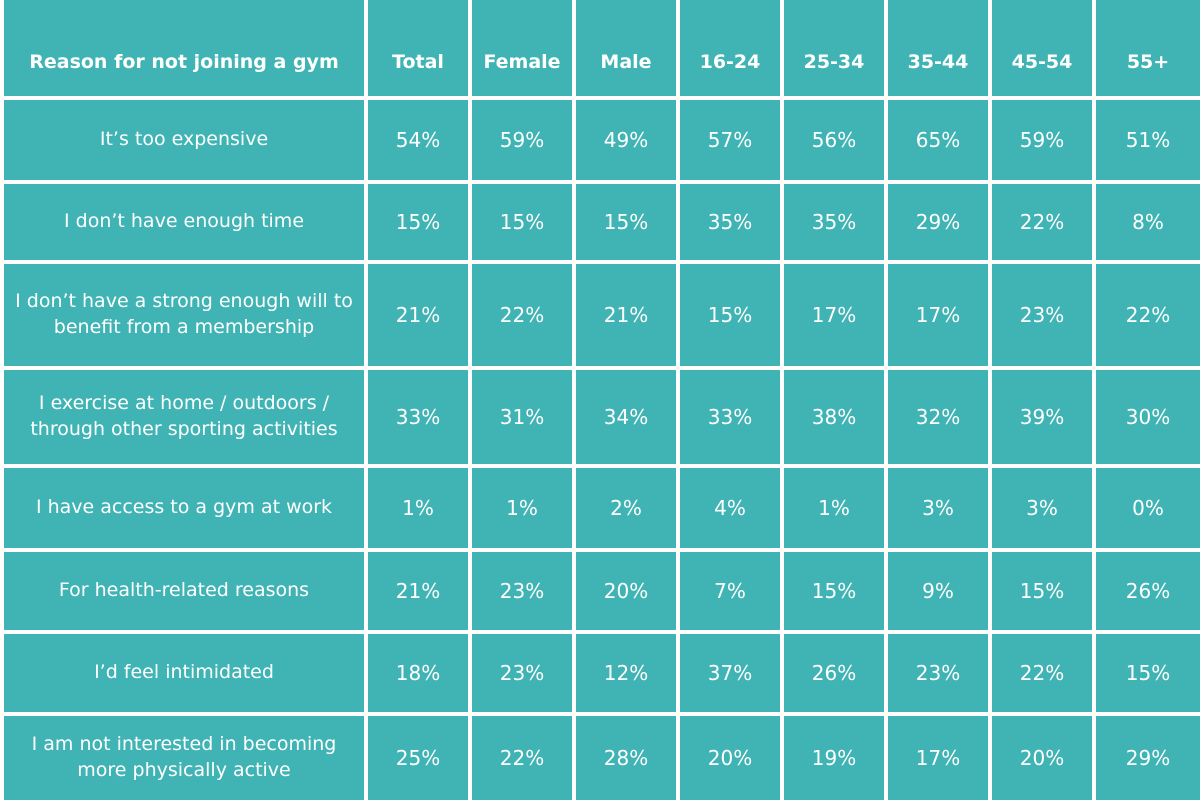 Image resolution: width=1200 pixels, height=800 pixels. I want to click on table-cell-value: 7%, so click(730, 591).